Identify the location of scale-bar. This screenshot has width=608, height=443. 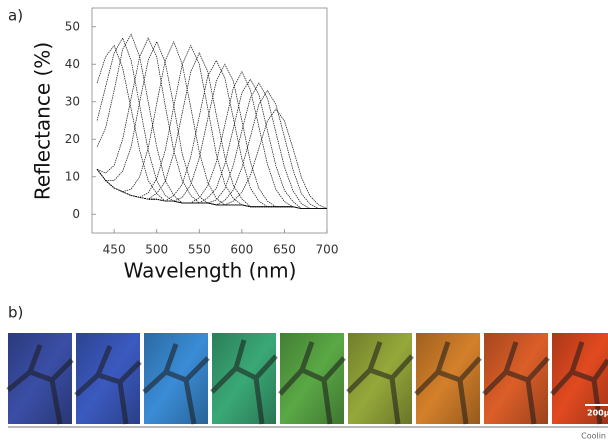
(596, 405).